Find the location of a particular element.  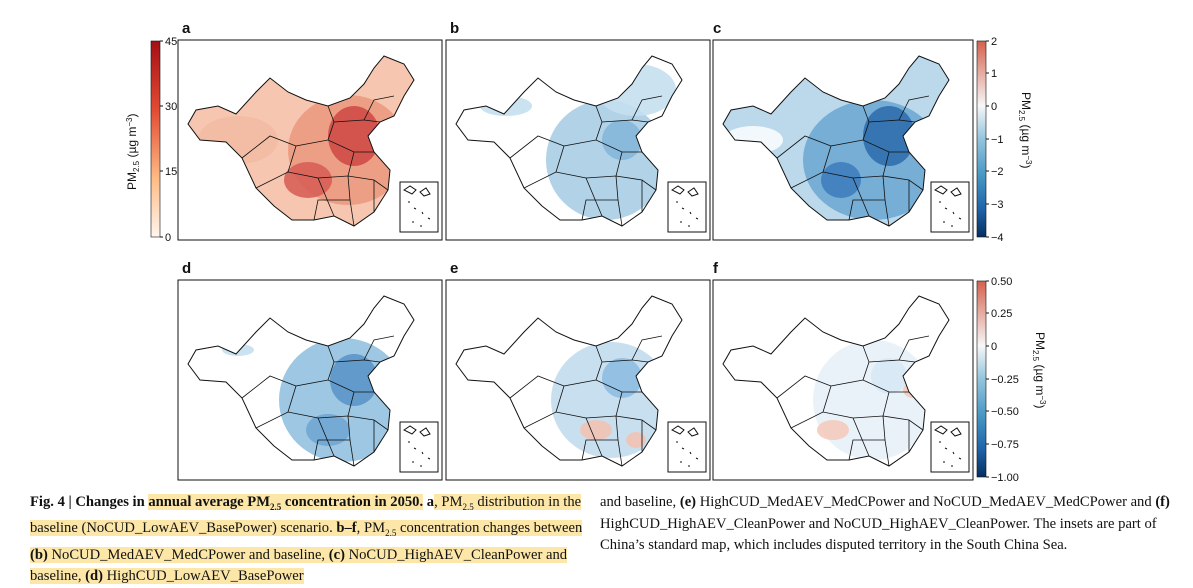

cb-f-tick-6: −1.00 is located at coordinates (1005, 478).